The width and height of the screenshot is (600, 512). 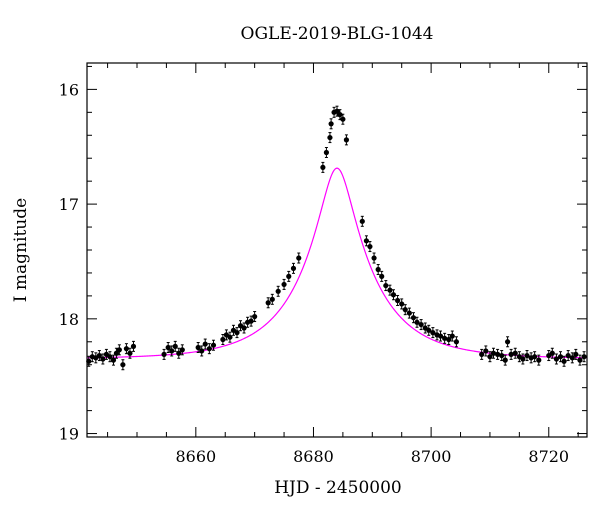 What do you see at coordinates (69, 434) in the screenshot?
I see `y-tick-label: 19` at bounding box center [69, 434].